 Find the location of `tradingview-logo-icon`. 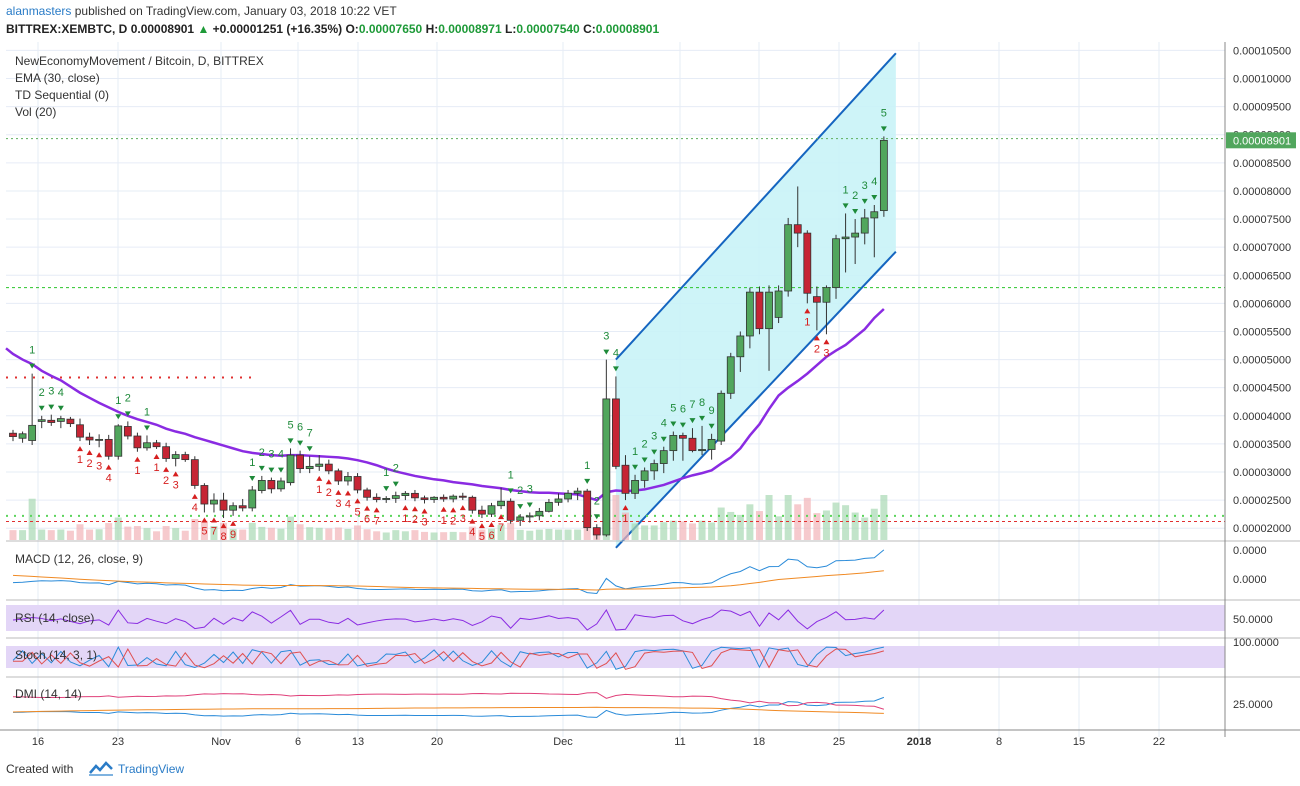

tradingview-logo-icon is located at coordinates (101, 768).